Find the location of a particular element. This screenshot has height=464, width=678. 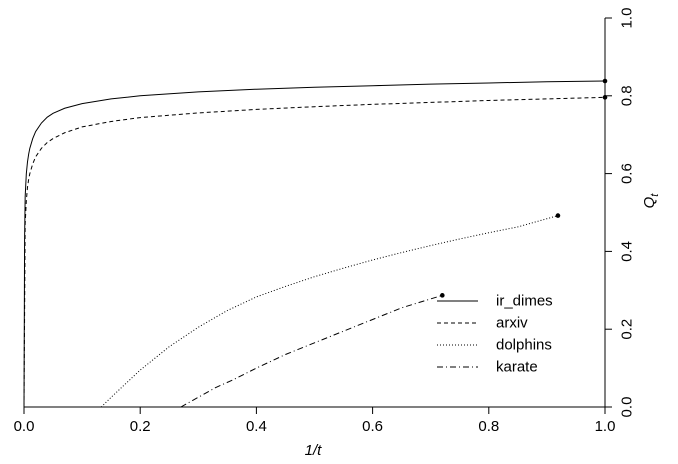

y-tick-label: 0.2 is located at coordinates (627, 329).